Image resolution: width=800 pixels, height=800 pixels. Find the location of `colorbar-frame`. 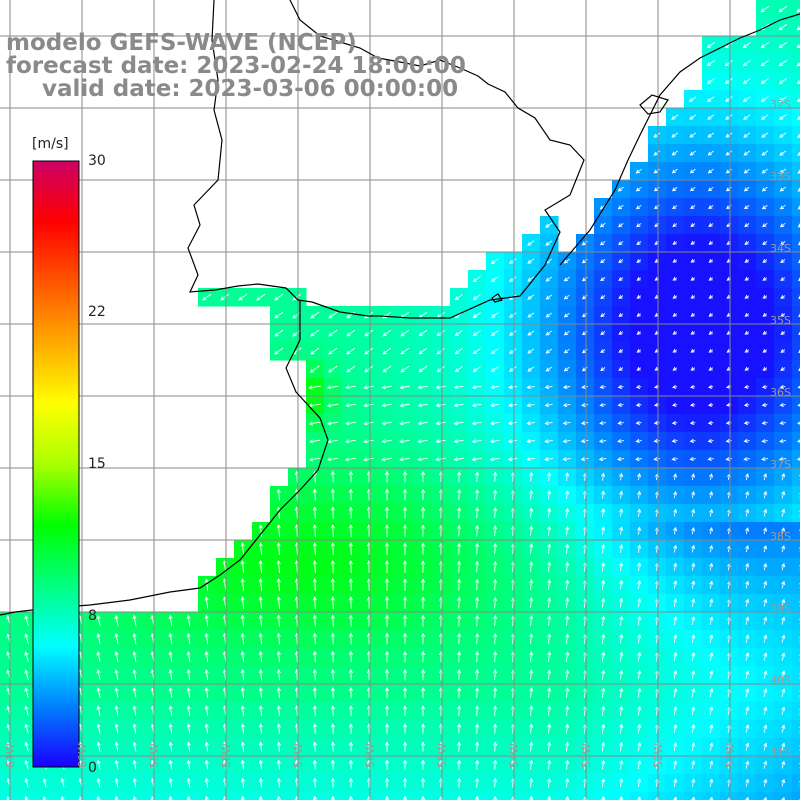

colorbar-frame is located at coordinates (56, 464).